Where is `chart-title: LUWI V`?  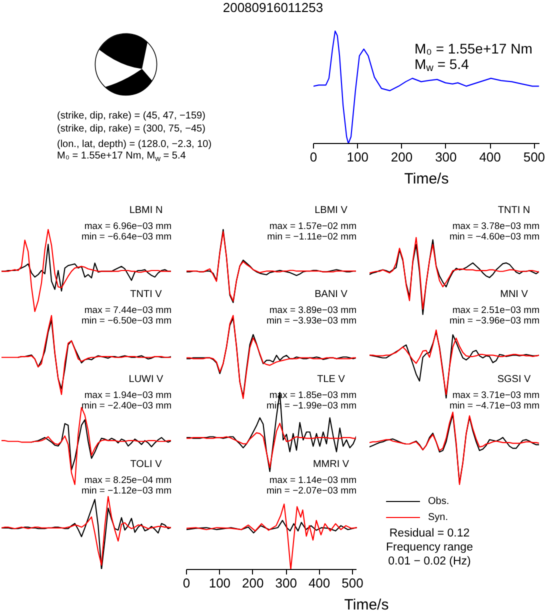
chart-title: LUWI V is located at coordinates (146, 379).